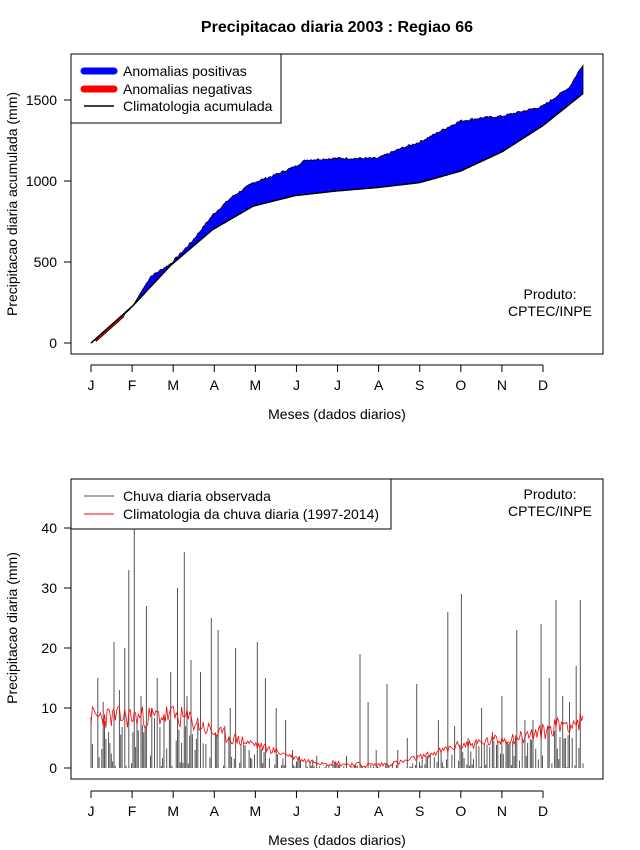 This screenshot has height=850, width=640. I want to click on top-x-axis-label: Meses (dados diarios), so click(337, 414).